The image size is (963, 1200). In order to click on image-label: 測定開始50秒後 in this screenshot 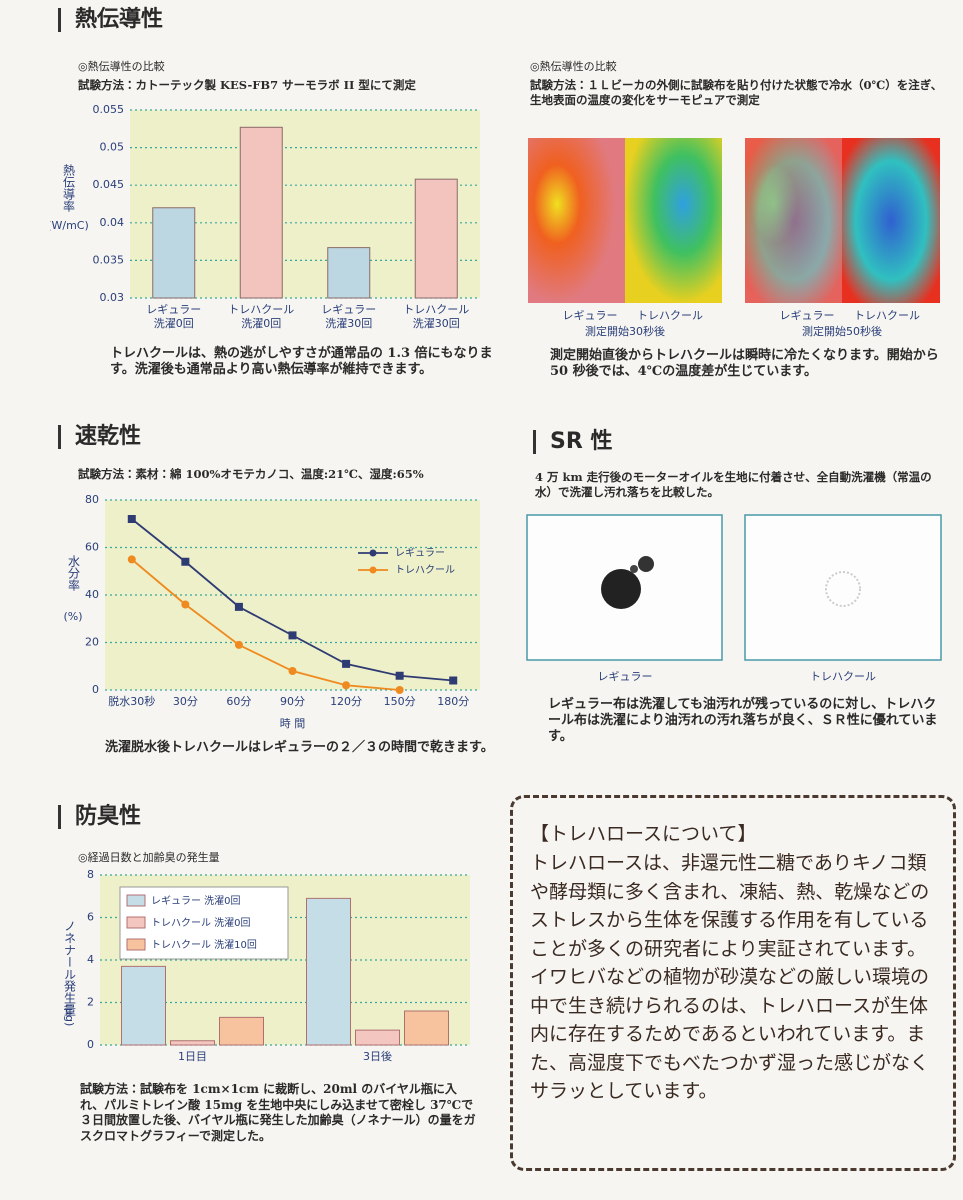, I will do `click(842, 331)`.